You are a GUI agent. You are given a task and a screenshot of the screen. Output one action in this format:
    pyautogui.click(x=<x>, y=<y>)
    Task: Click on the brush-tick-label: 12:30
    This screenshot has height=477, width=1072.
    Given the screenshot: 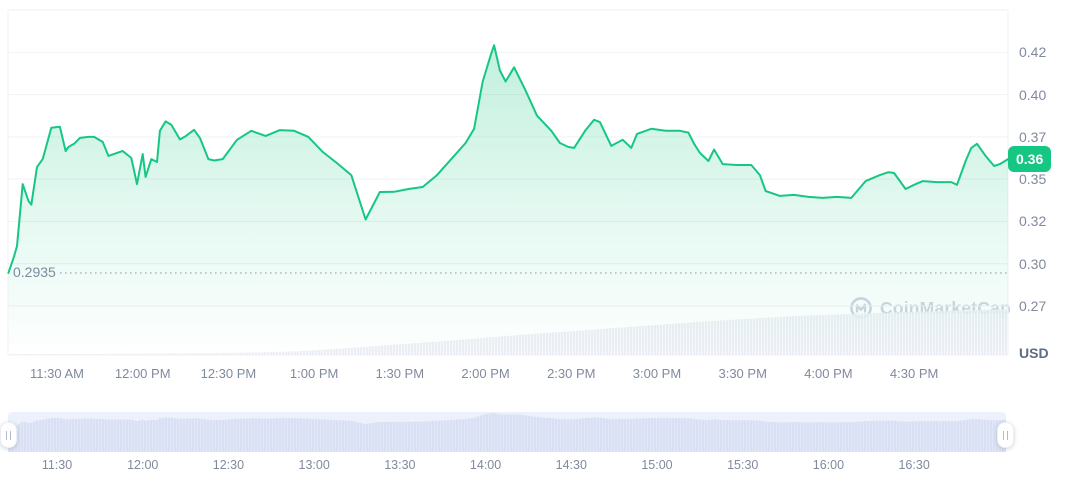 What is the action you would take?
    pyautogui.click(x=228, y=465)
    